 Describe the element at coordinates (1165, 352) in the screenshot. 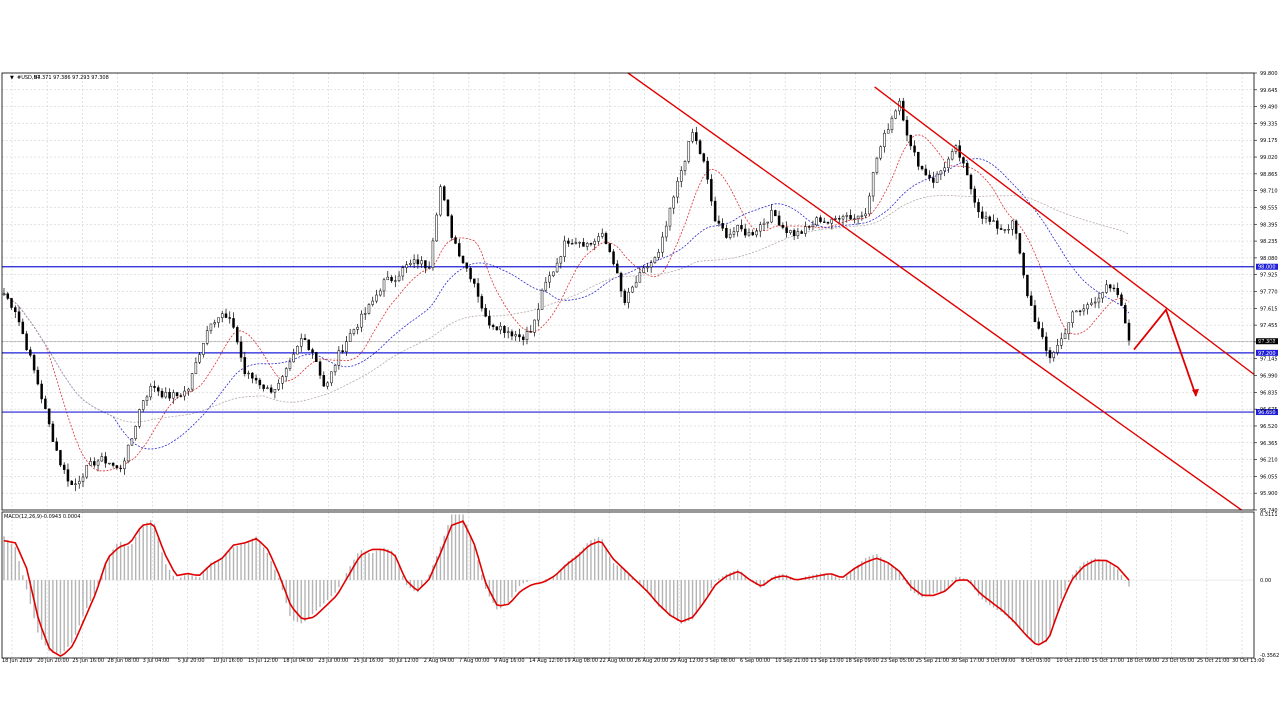

I see `projection-arrow-line` at that location.